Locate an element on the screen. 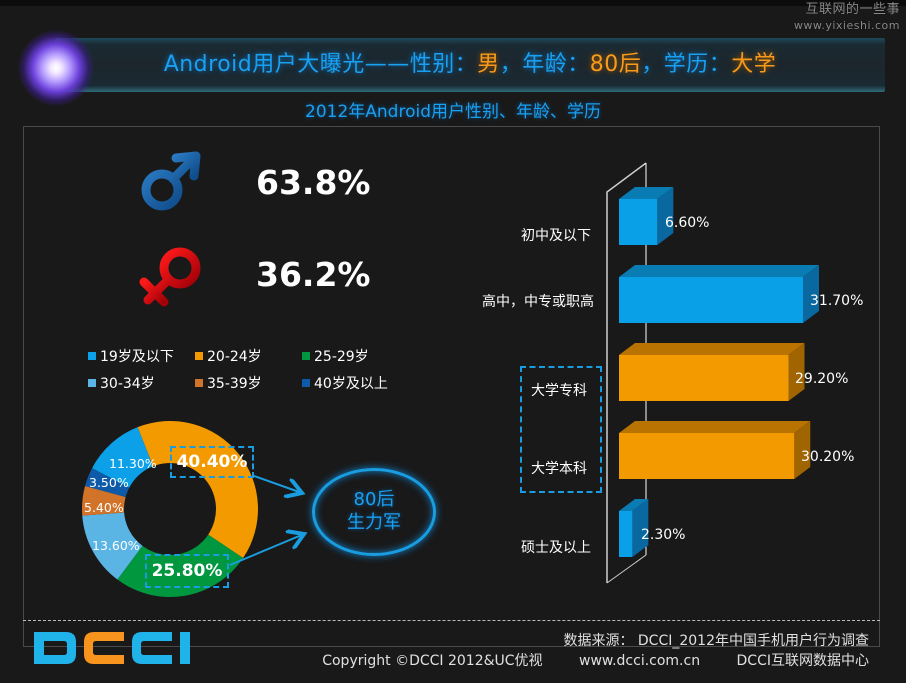 This screenshot has width=906, height=683. female-symbol-icon is located at coordinates (170, 277).